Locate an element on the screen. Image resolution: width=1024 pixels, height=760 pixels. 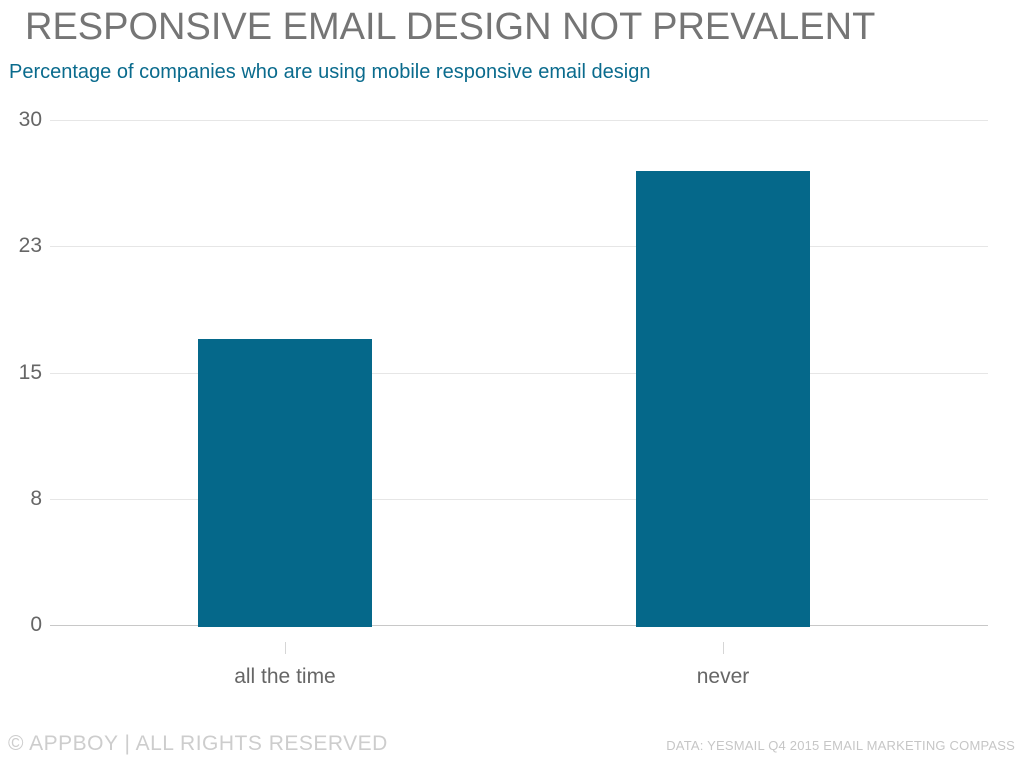
y-axis-tick-label: 0 is located at coordinates (36, 624).